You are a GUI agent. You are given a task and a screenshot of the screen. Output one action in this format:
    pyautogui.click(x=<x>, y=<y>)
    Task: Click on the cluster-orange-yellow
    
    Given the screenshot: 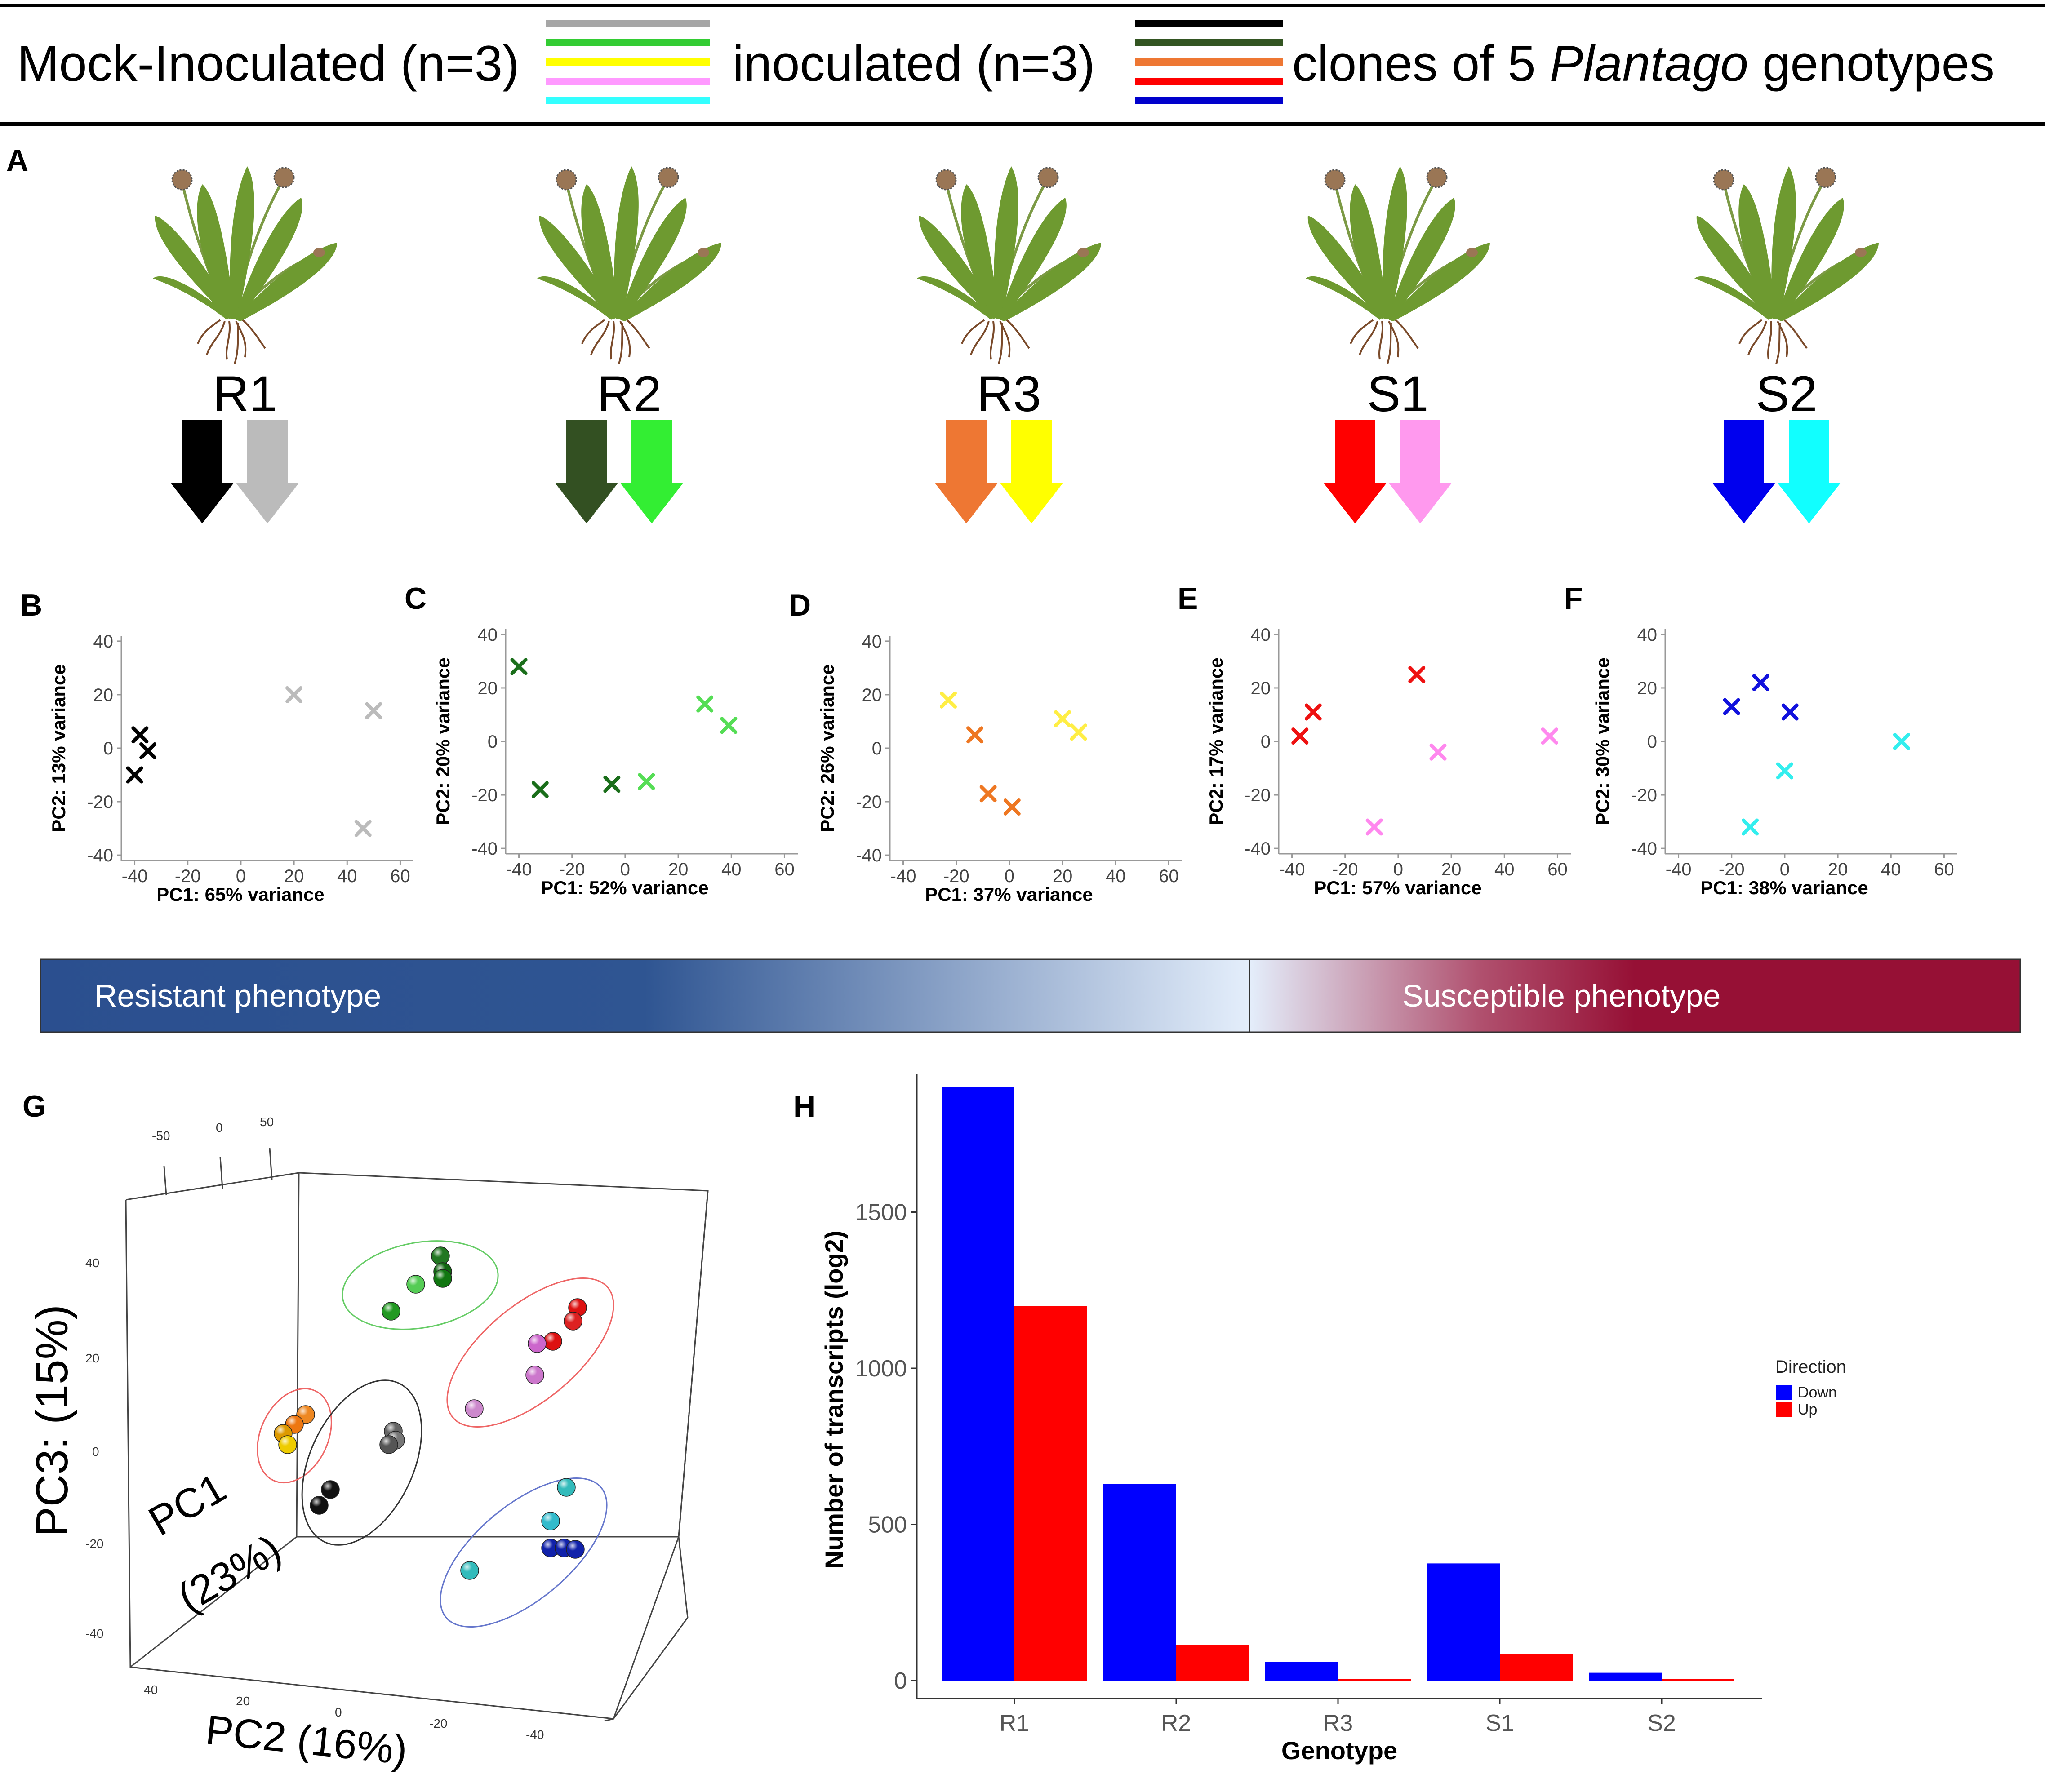 What is the action you would take?
    pyautogui.click(x=294, y=1436)
    